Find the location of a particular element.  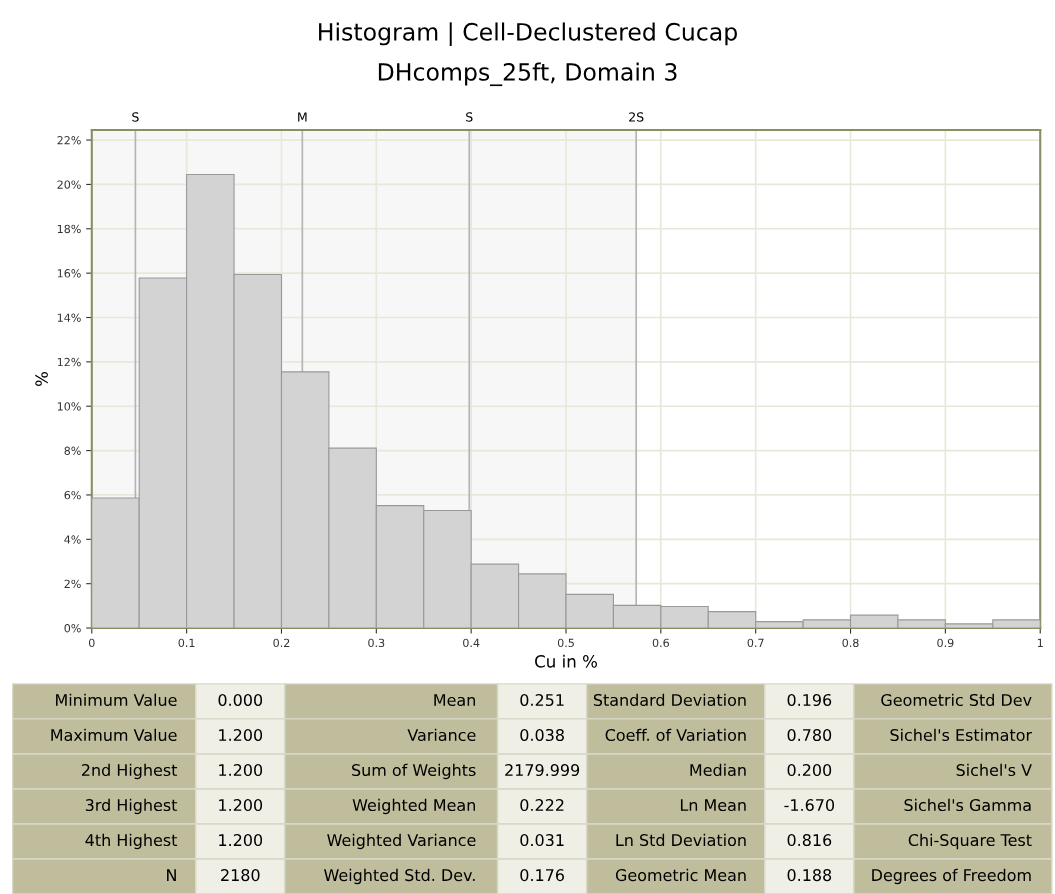

text: 2179.999 is located at coordinates (542, 770).